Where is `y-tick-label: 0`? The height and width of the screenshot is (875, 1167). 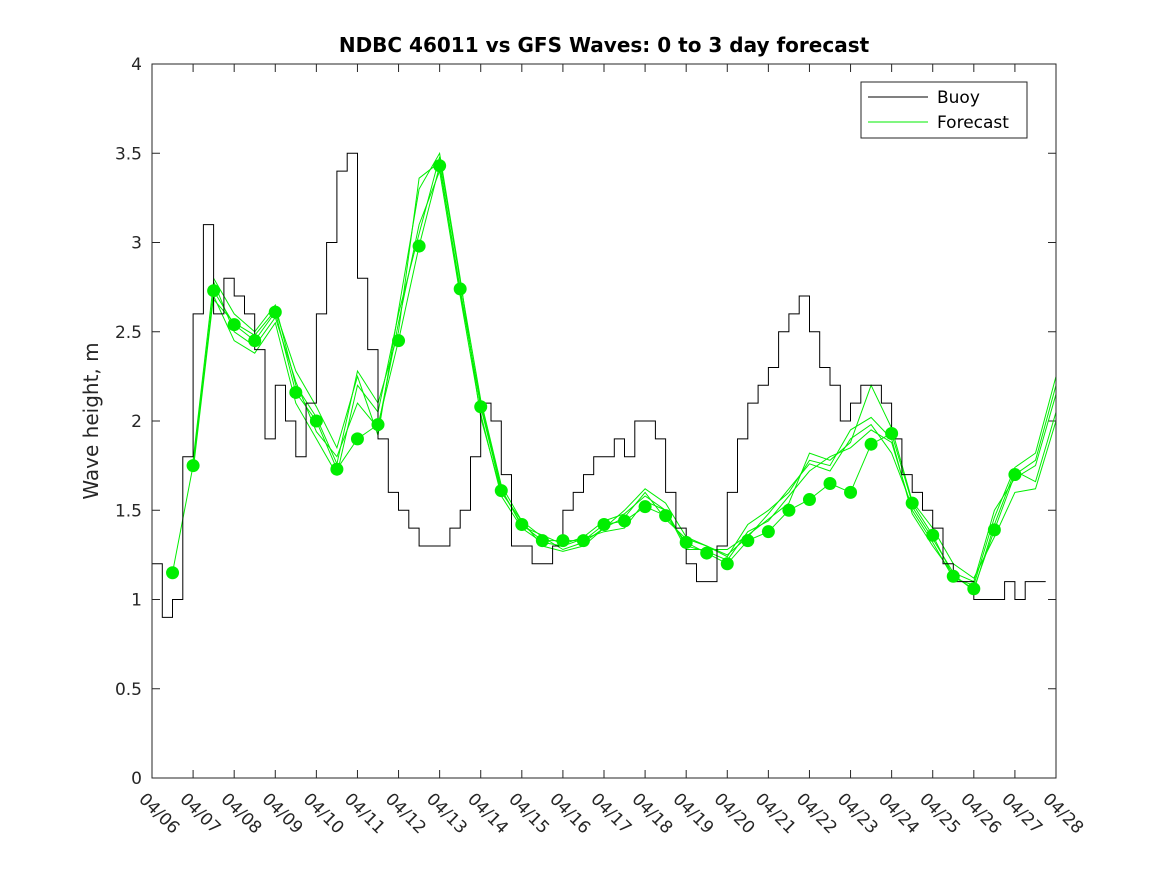
y-tick-label: 0 is located at coordinates (136, 779).